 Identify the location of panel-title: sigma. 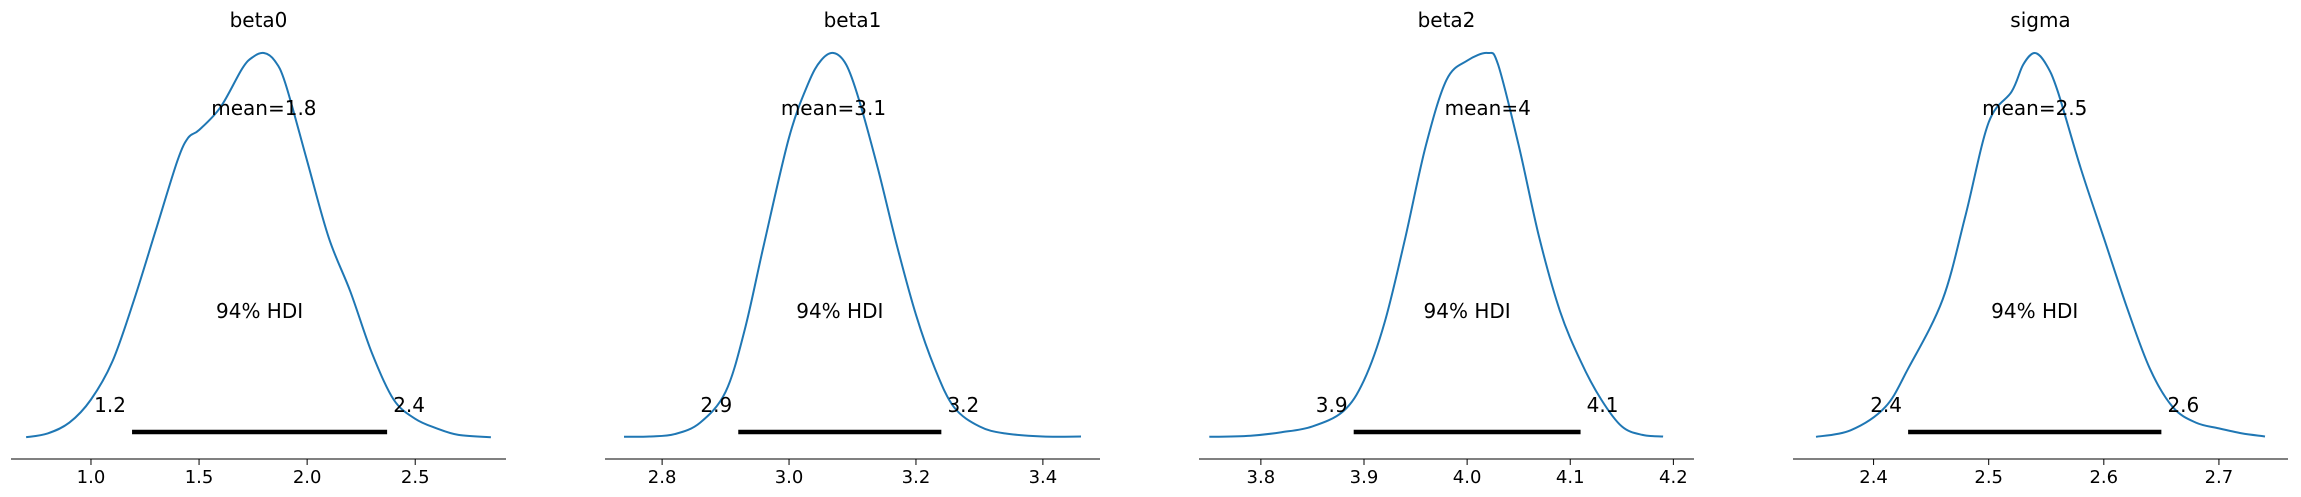
(2040, 20).